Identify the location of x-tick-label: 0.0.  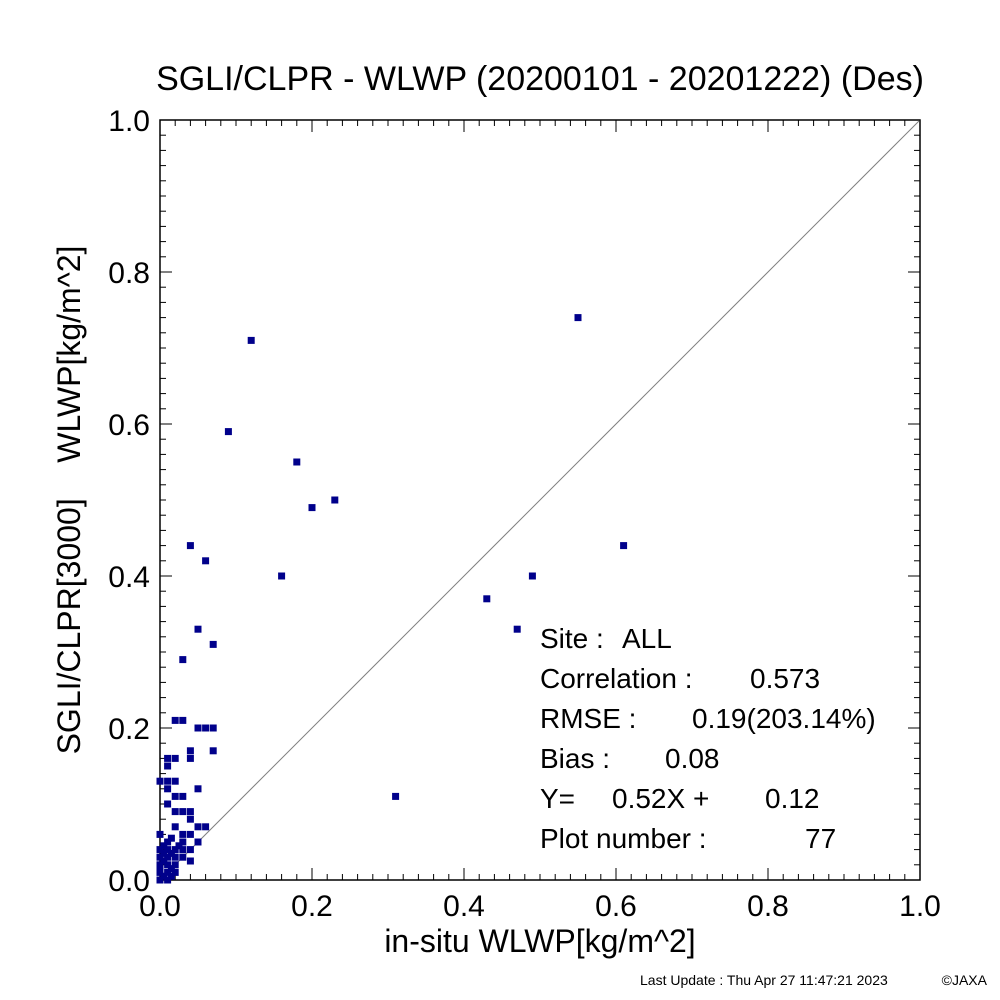
(160, 906).